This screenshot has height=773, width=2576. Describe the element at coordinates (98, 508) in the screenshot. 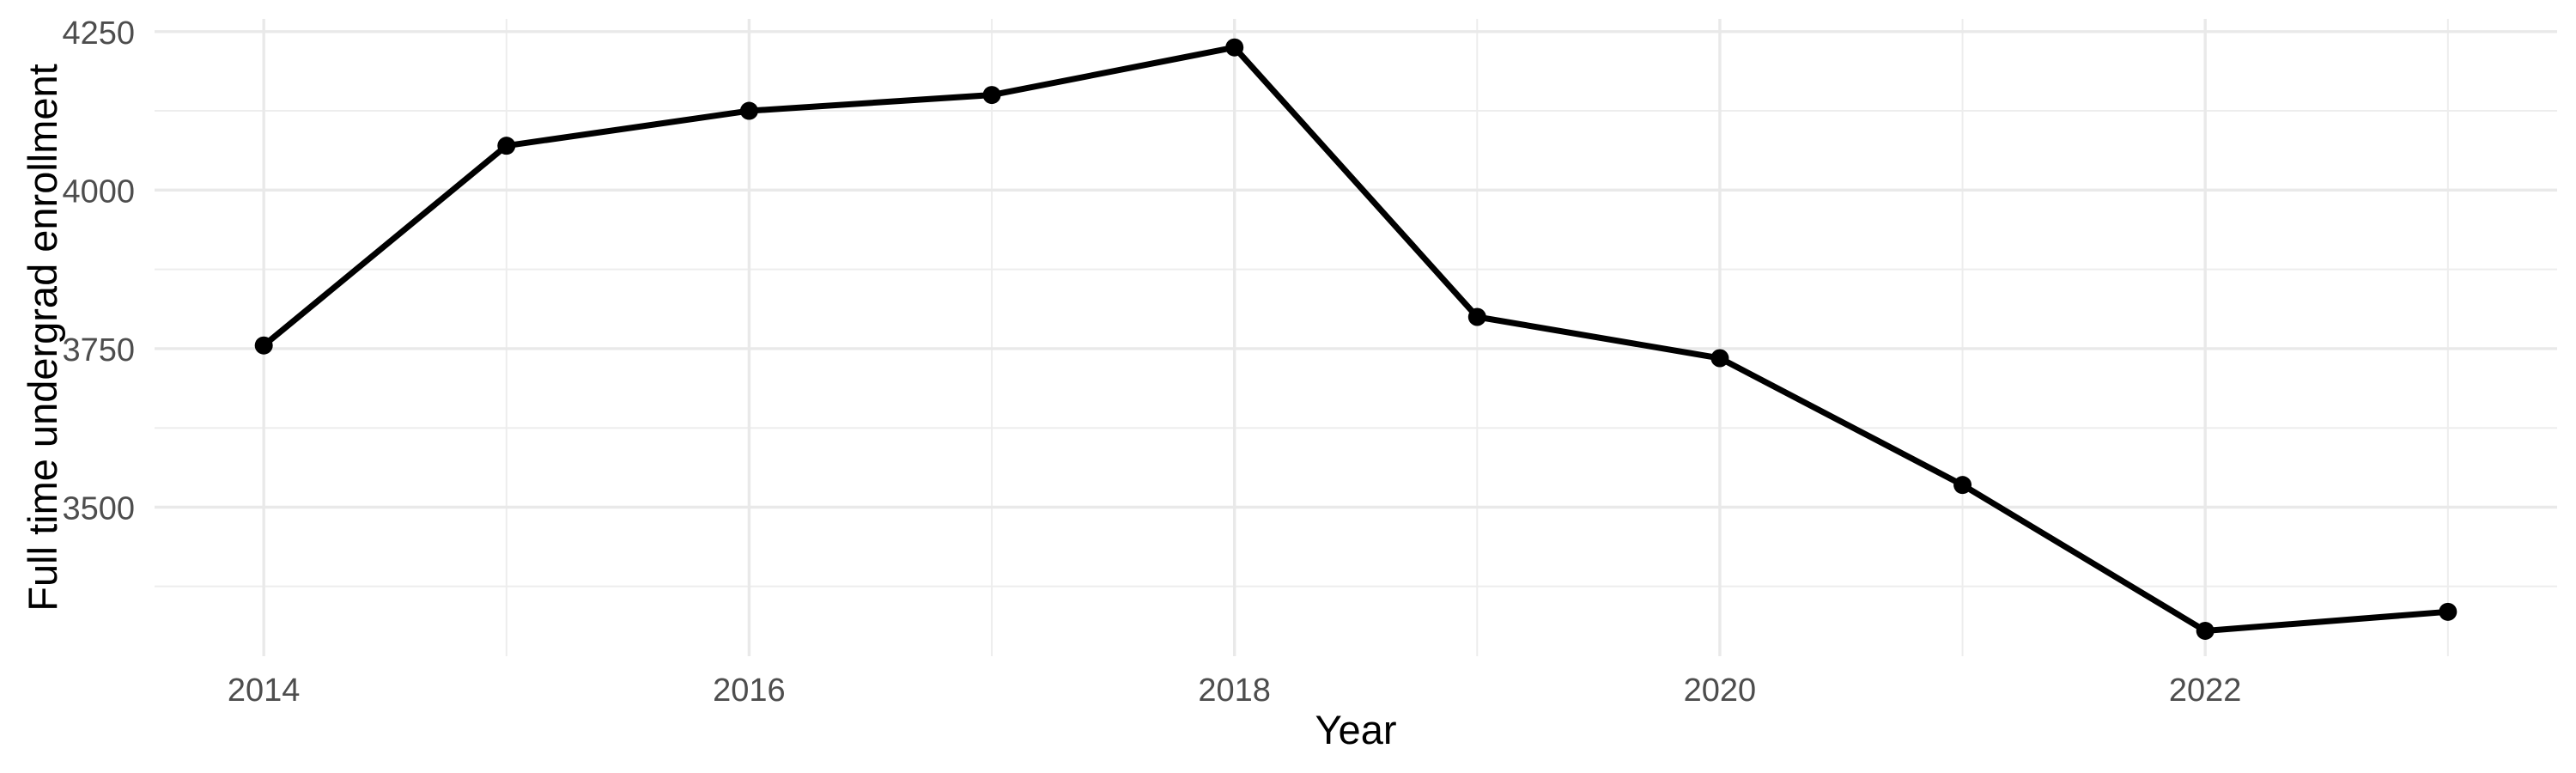

I see `y-tick-label-3500: 3500` at that location.